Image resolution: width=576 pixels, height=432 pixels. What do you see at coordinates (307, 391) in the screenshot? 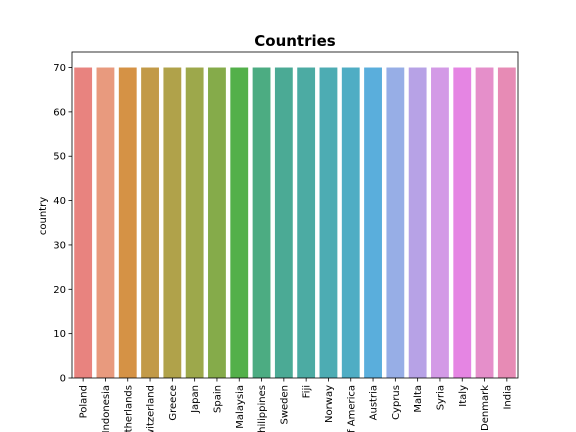
I see `x-tick-label: Fiji` at bounding box center [307, 391].